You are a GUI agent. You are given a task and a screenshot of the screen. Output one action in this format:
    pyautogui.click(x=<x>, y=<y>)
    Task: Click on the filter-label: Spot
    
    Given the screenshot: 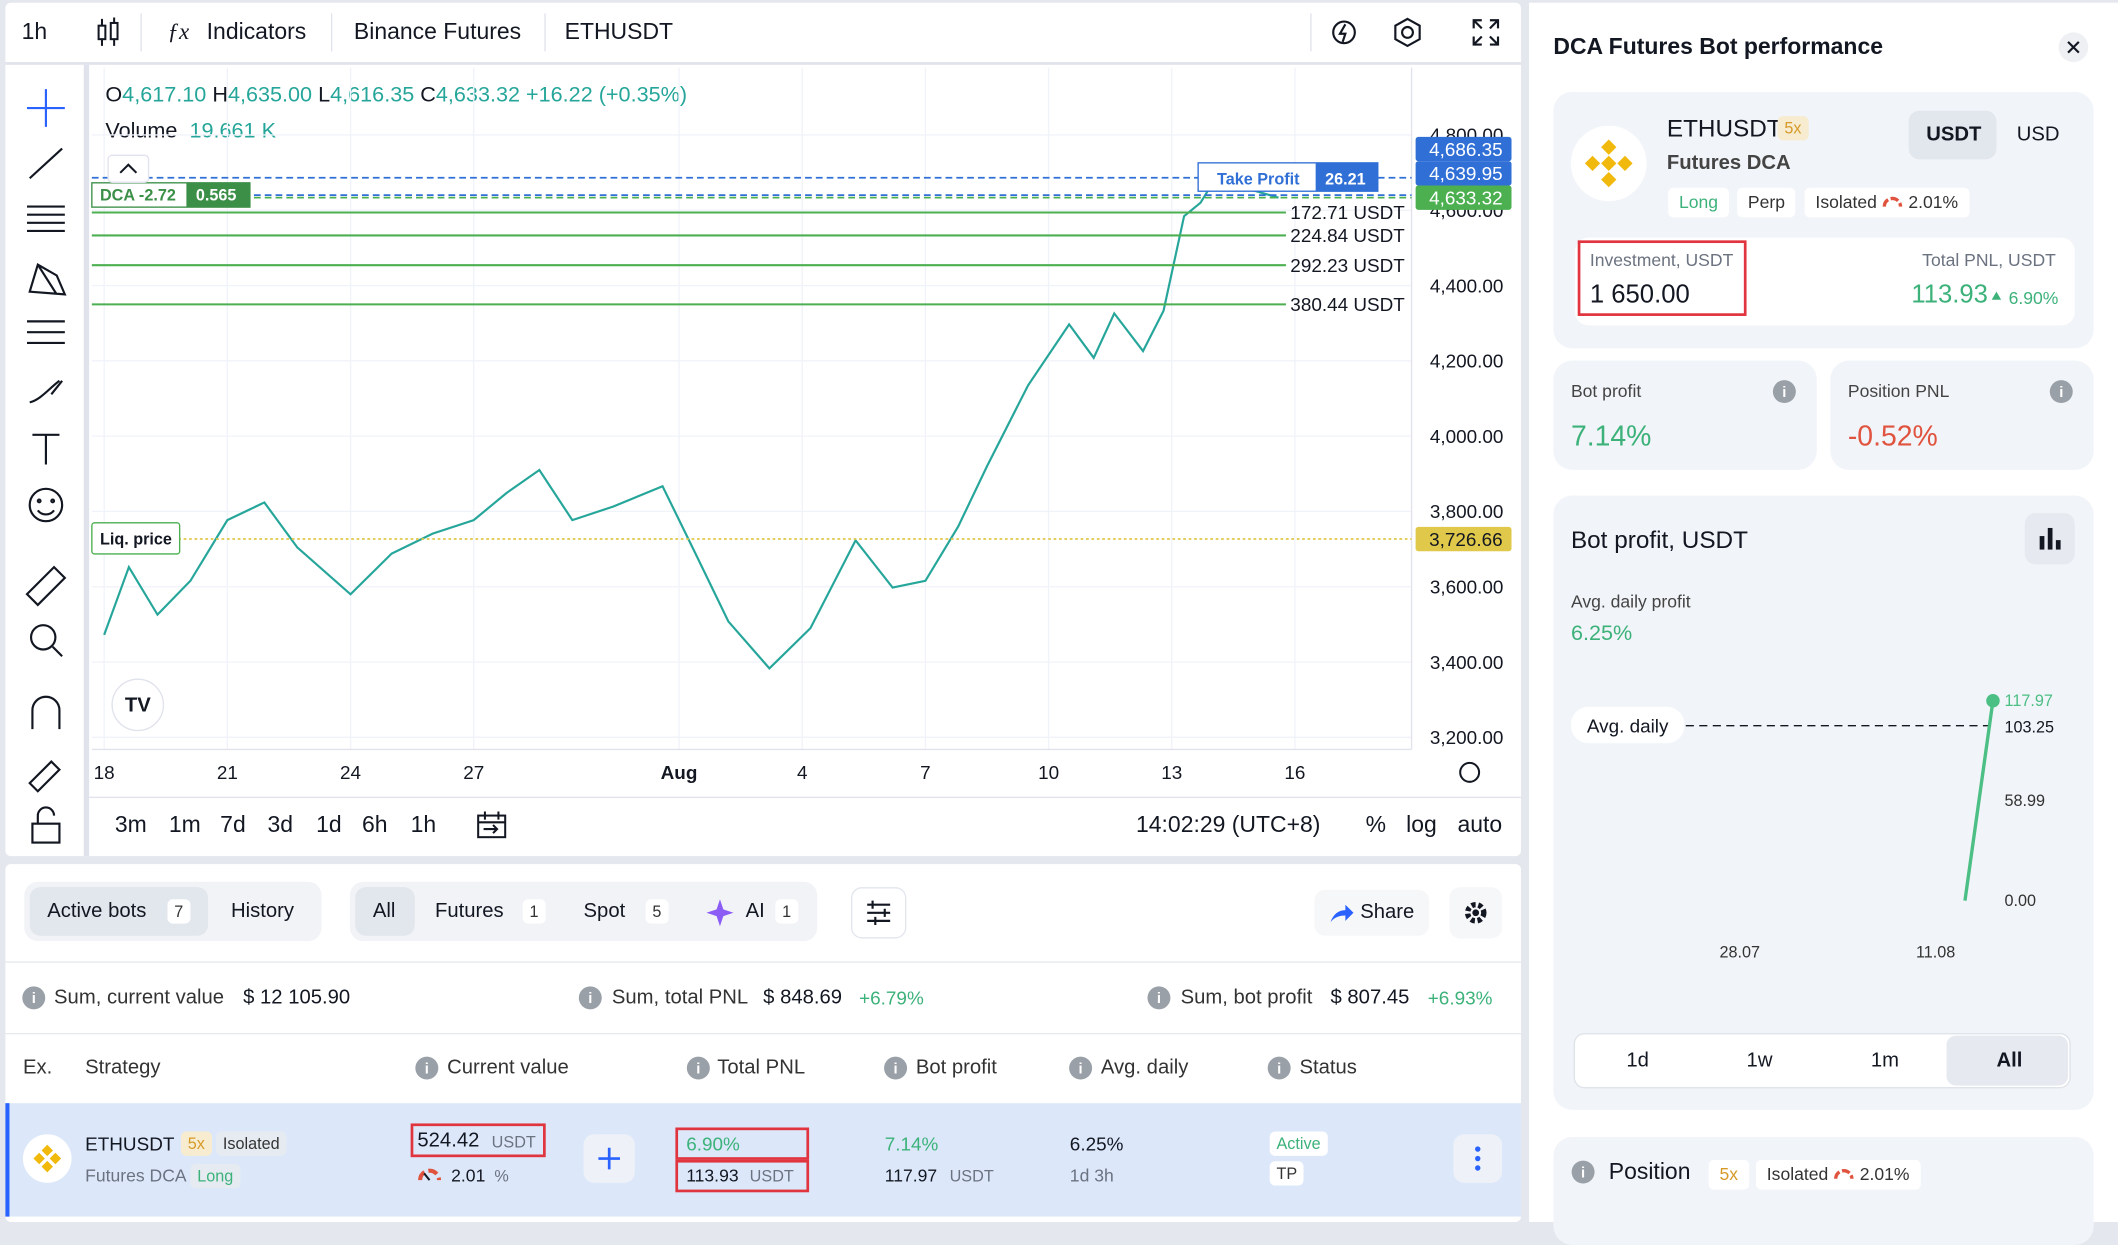 What is the action you would take?
    pyautogui.click(x=604, y=911)
    